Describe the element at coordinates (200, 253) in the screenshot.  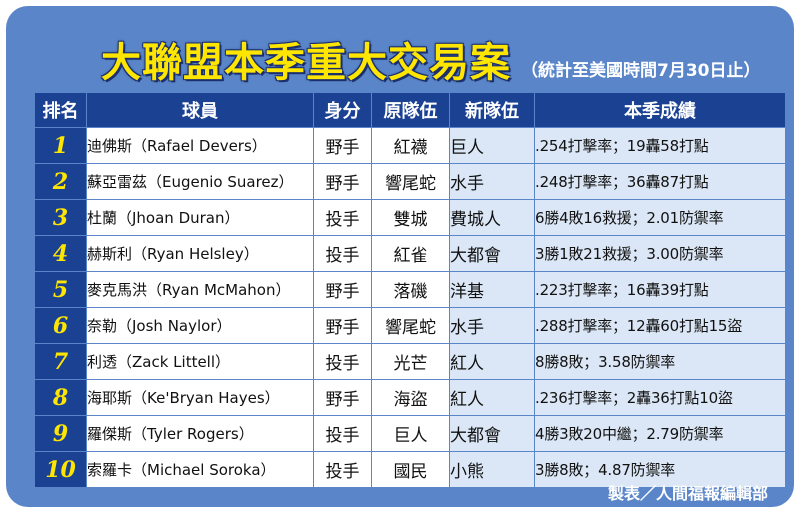
I see `player-cell: 赫斯利（Ryan Helsley）` at that location.